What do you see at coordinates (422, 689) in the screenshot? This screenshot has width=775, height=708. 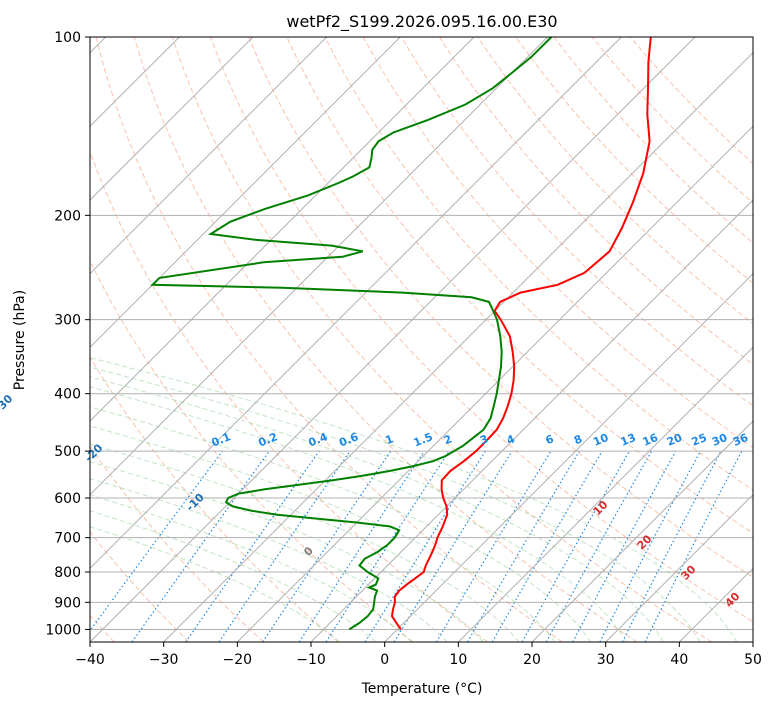 I see `x-axis-label: Temperature (°C)` at bounding box center [422, 689].